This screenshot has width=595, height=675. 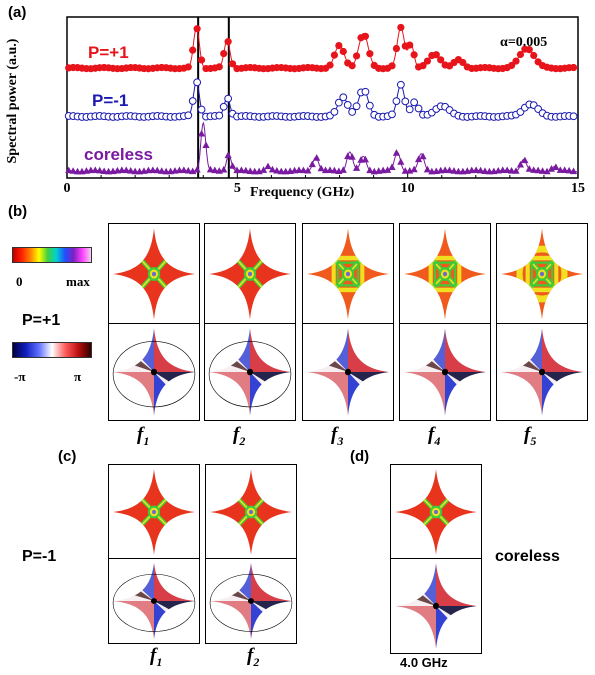 I want to click on x-tick-label: 5, so click(x=237, y=188).